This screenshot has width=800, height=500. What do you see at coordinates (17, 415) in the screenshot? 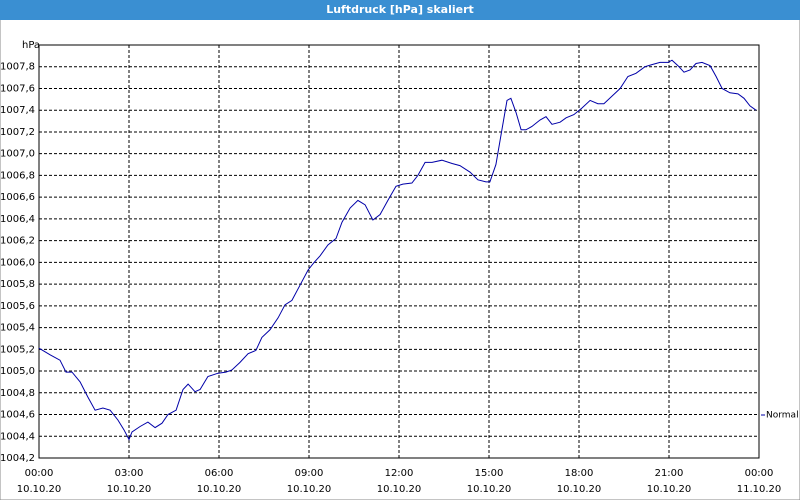
I see `y-tick-label: 1004,6` at bounding box center [17, 415].